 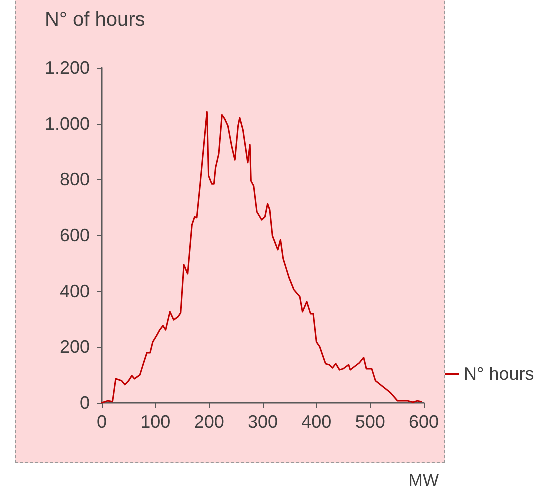 What do you see at coordinates (75, 180) in the screenshot?
I see `y-tick-label: 800` at bounding box center [75, 180].